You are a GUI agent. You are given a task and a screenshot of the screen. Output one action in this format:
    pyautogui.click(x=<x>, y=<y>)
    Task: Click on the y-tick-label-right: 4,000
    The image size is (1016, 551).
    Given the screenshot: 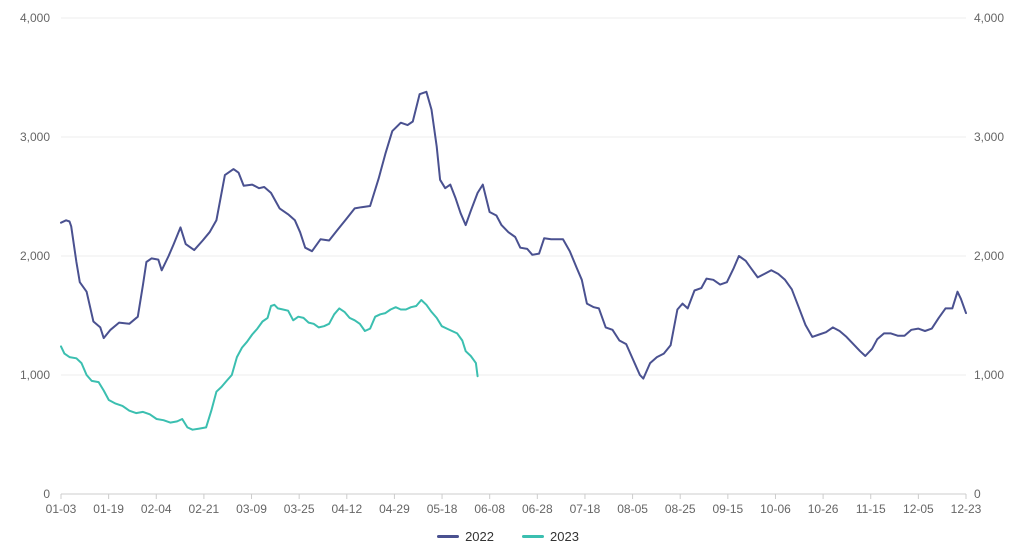 What is the action you would take?
    pyautogui.click(x=989, y=18)
    